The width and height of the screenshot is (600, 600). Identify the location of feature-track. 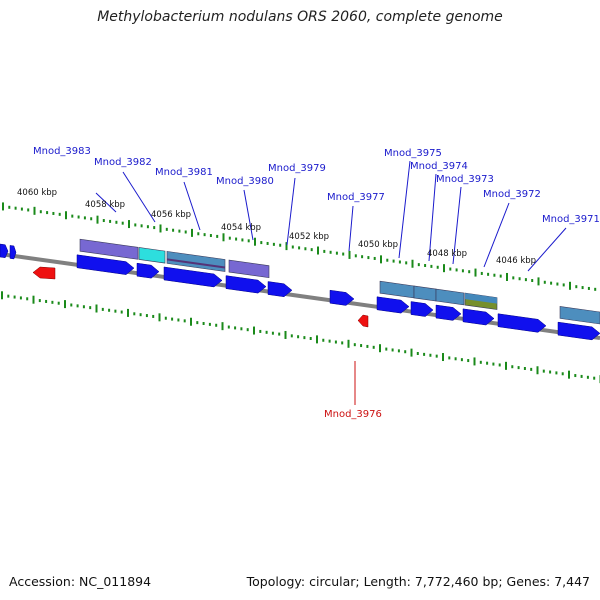
(339, 281).